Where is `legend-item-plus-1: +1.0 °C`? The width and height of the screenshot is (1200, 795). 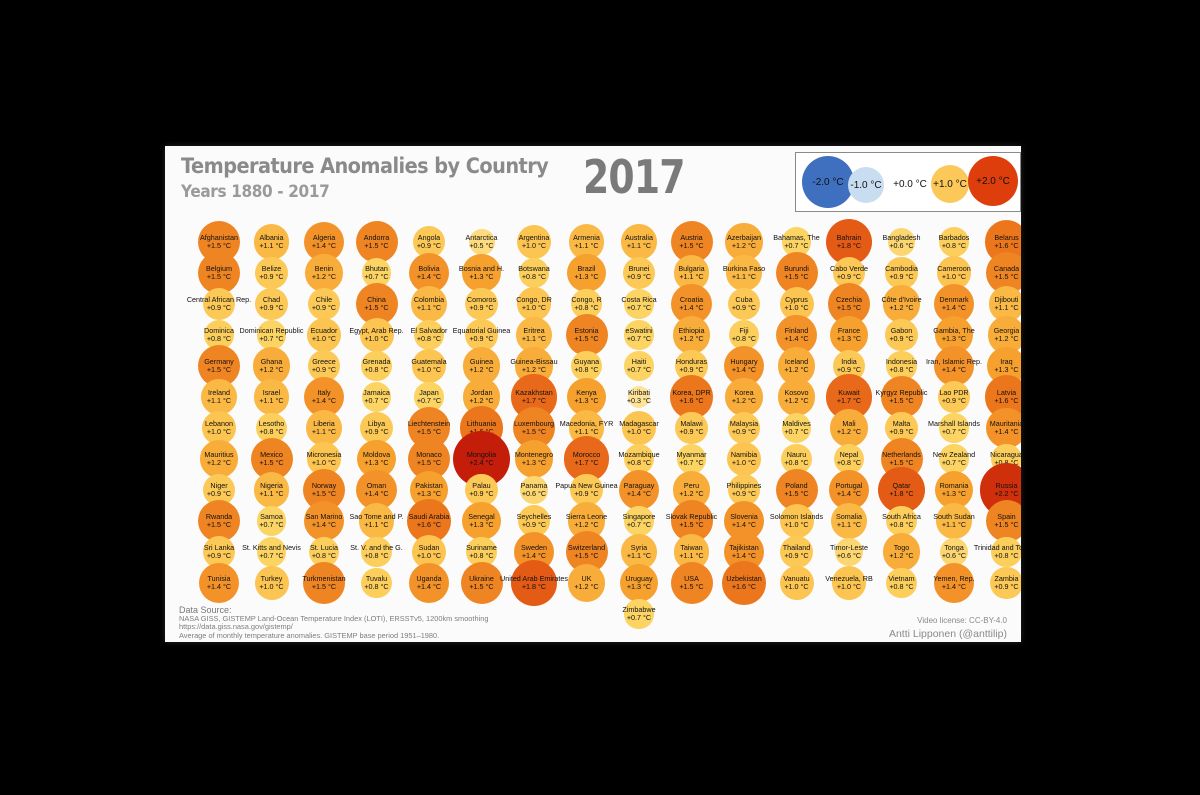 legend-item-plus-1: +1.0 °C is located at coordinates (950, 184).